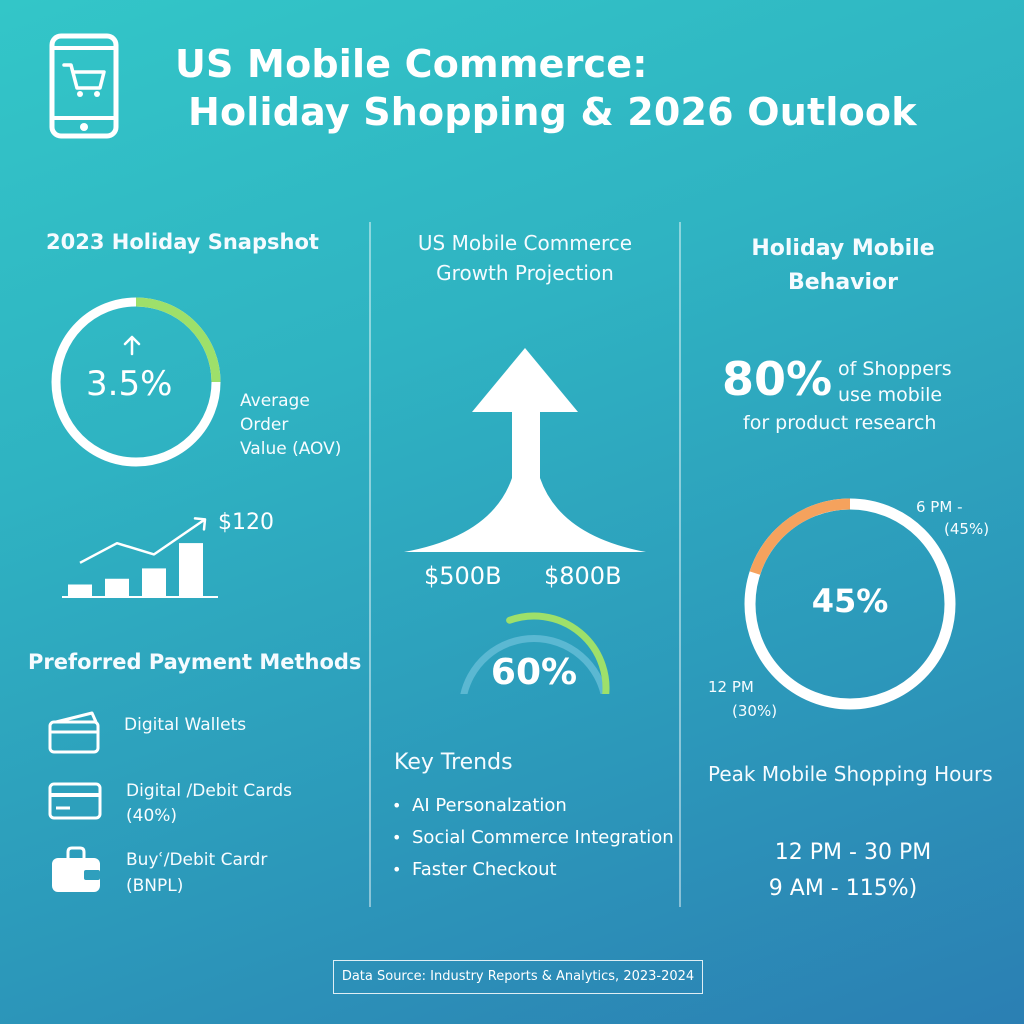 This screenshot has width=1024, height=1024. I want to click on trend-item: AI Personalzation, so click(533, 806).